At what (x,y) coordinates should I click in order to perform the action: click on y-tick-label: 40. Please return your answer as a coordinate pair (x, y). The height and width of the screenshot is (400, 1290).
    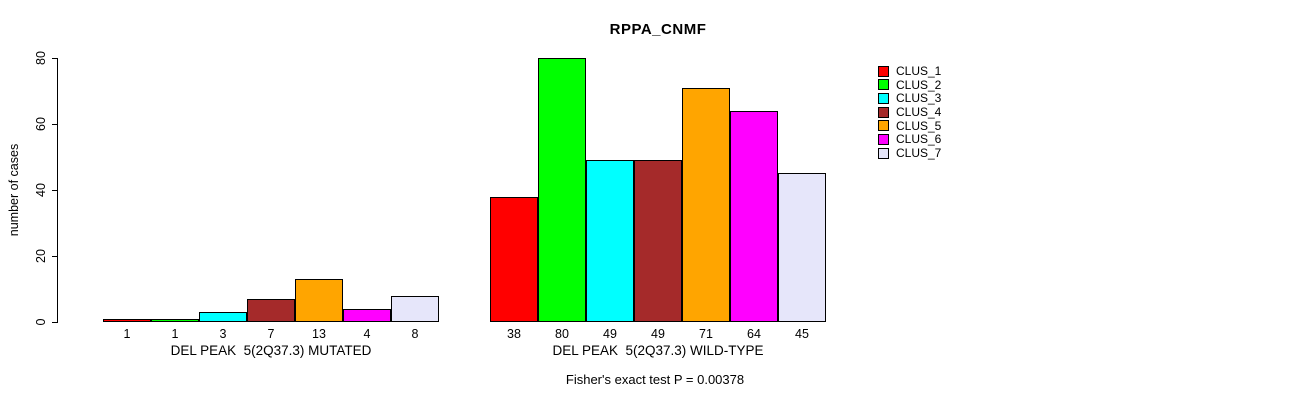
    Looking at the image, I should click on (41, 190).